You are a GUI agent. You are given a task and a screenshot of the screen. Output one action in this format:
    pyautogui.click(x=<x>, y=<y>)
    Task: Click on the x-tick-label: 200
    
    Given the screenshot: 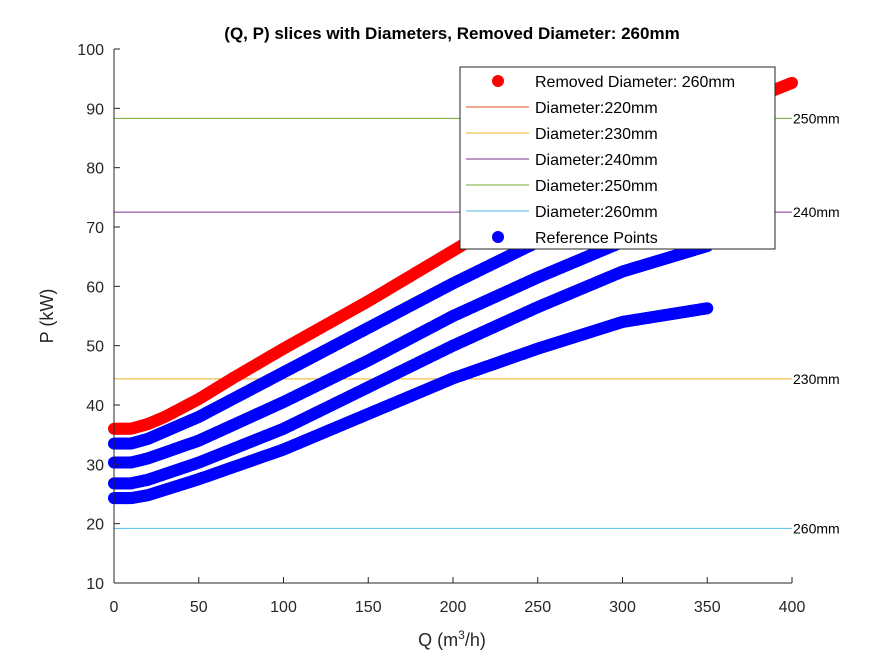 What is the action you would take?
    pyautogui.click(x=453, y=607)
    